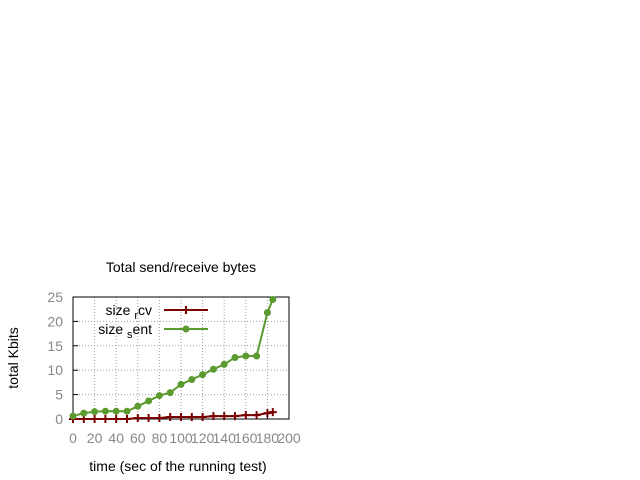 Image resolution: width=640 pixels, height=480 pixels. Describe the element at coordinates (55, 321) in the screenshot. I see `y-tick-label: 20` at that location.